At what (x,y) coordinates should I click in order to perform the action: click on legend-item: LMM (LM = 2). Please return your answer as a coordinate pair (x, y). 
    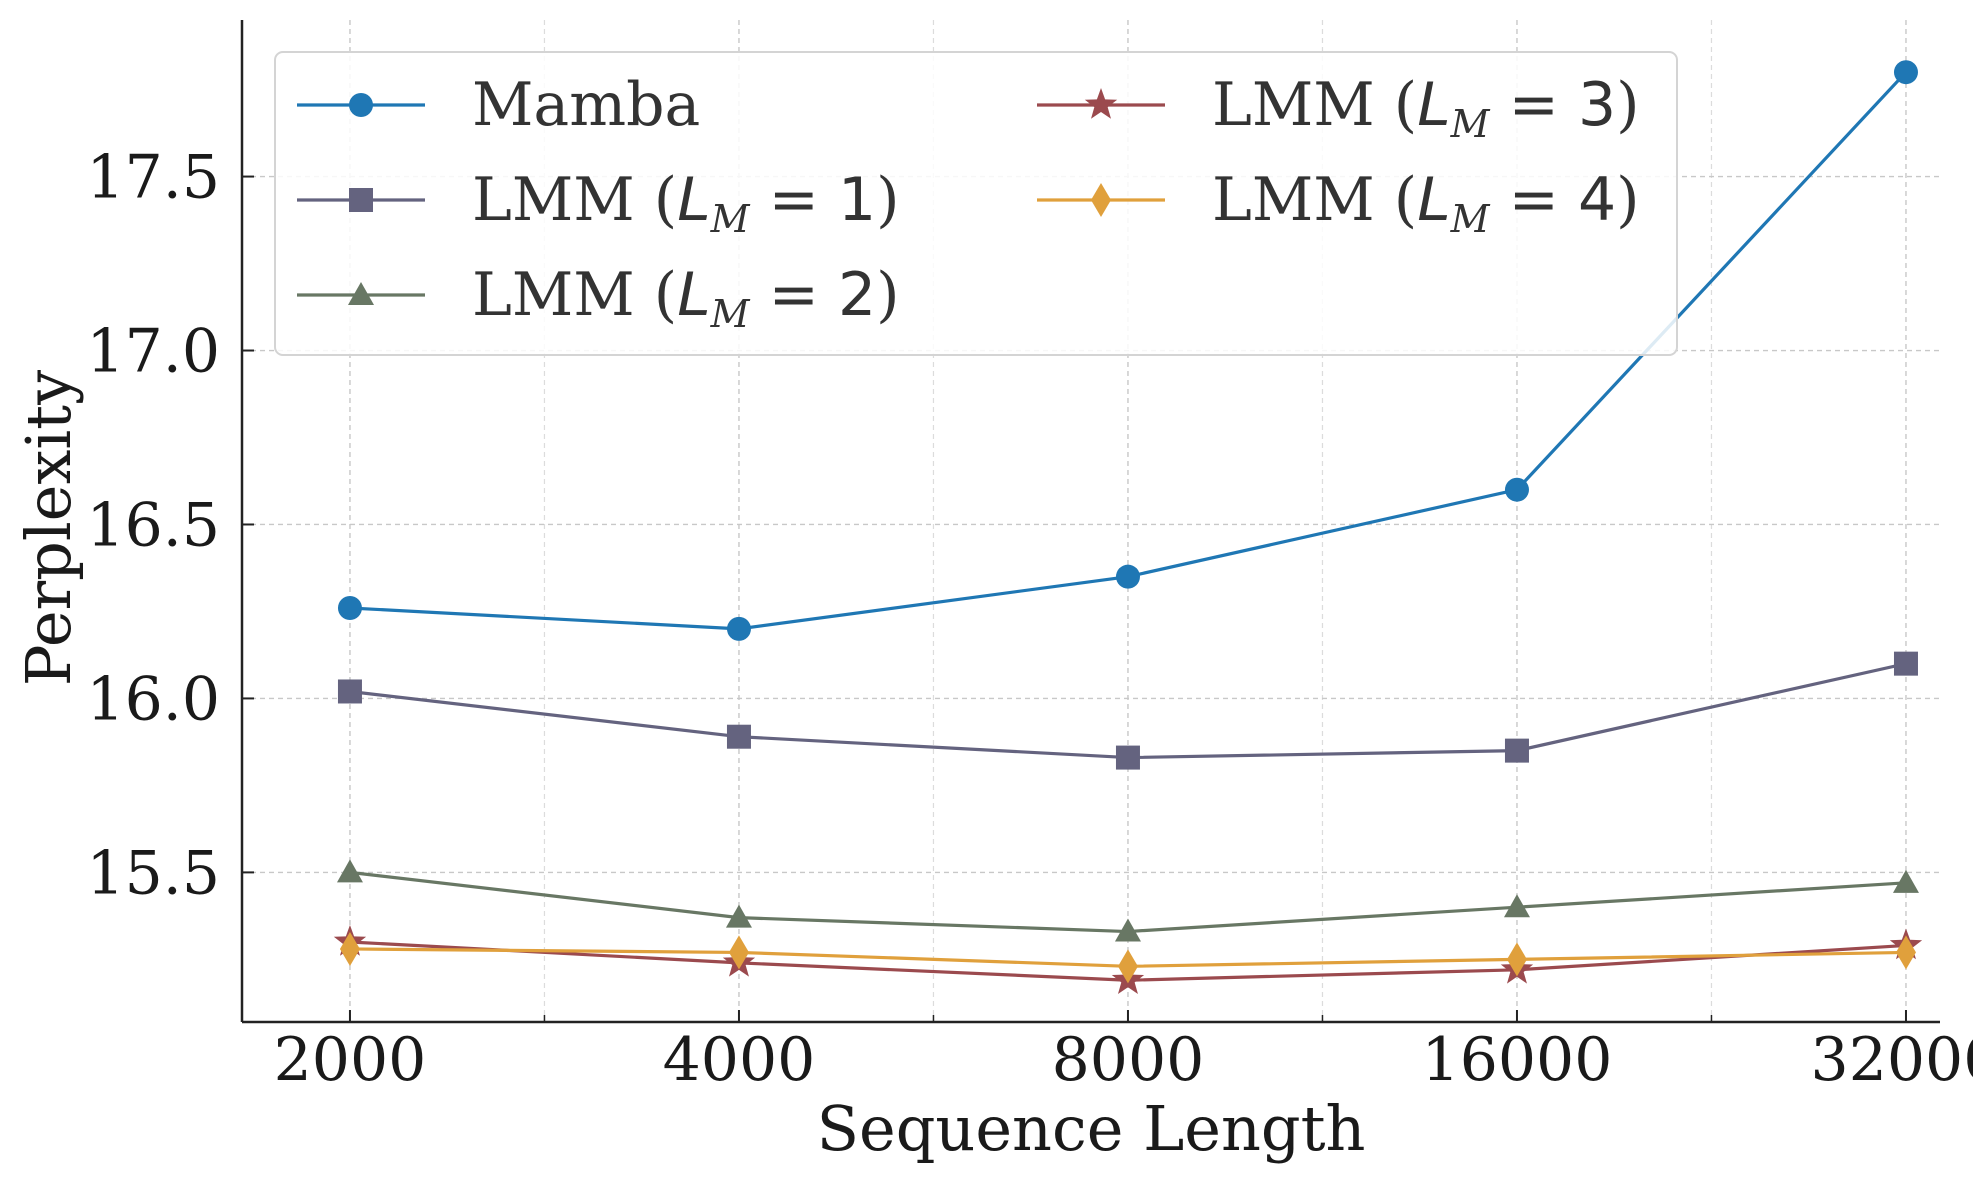
    Looking at the image, I should click on (598, 298).